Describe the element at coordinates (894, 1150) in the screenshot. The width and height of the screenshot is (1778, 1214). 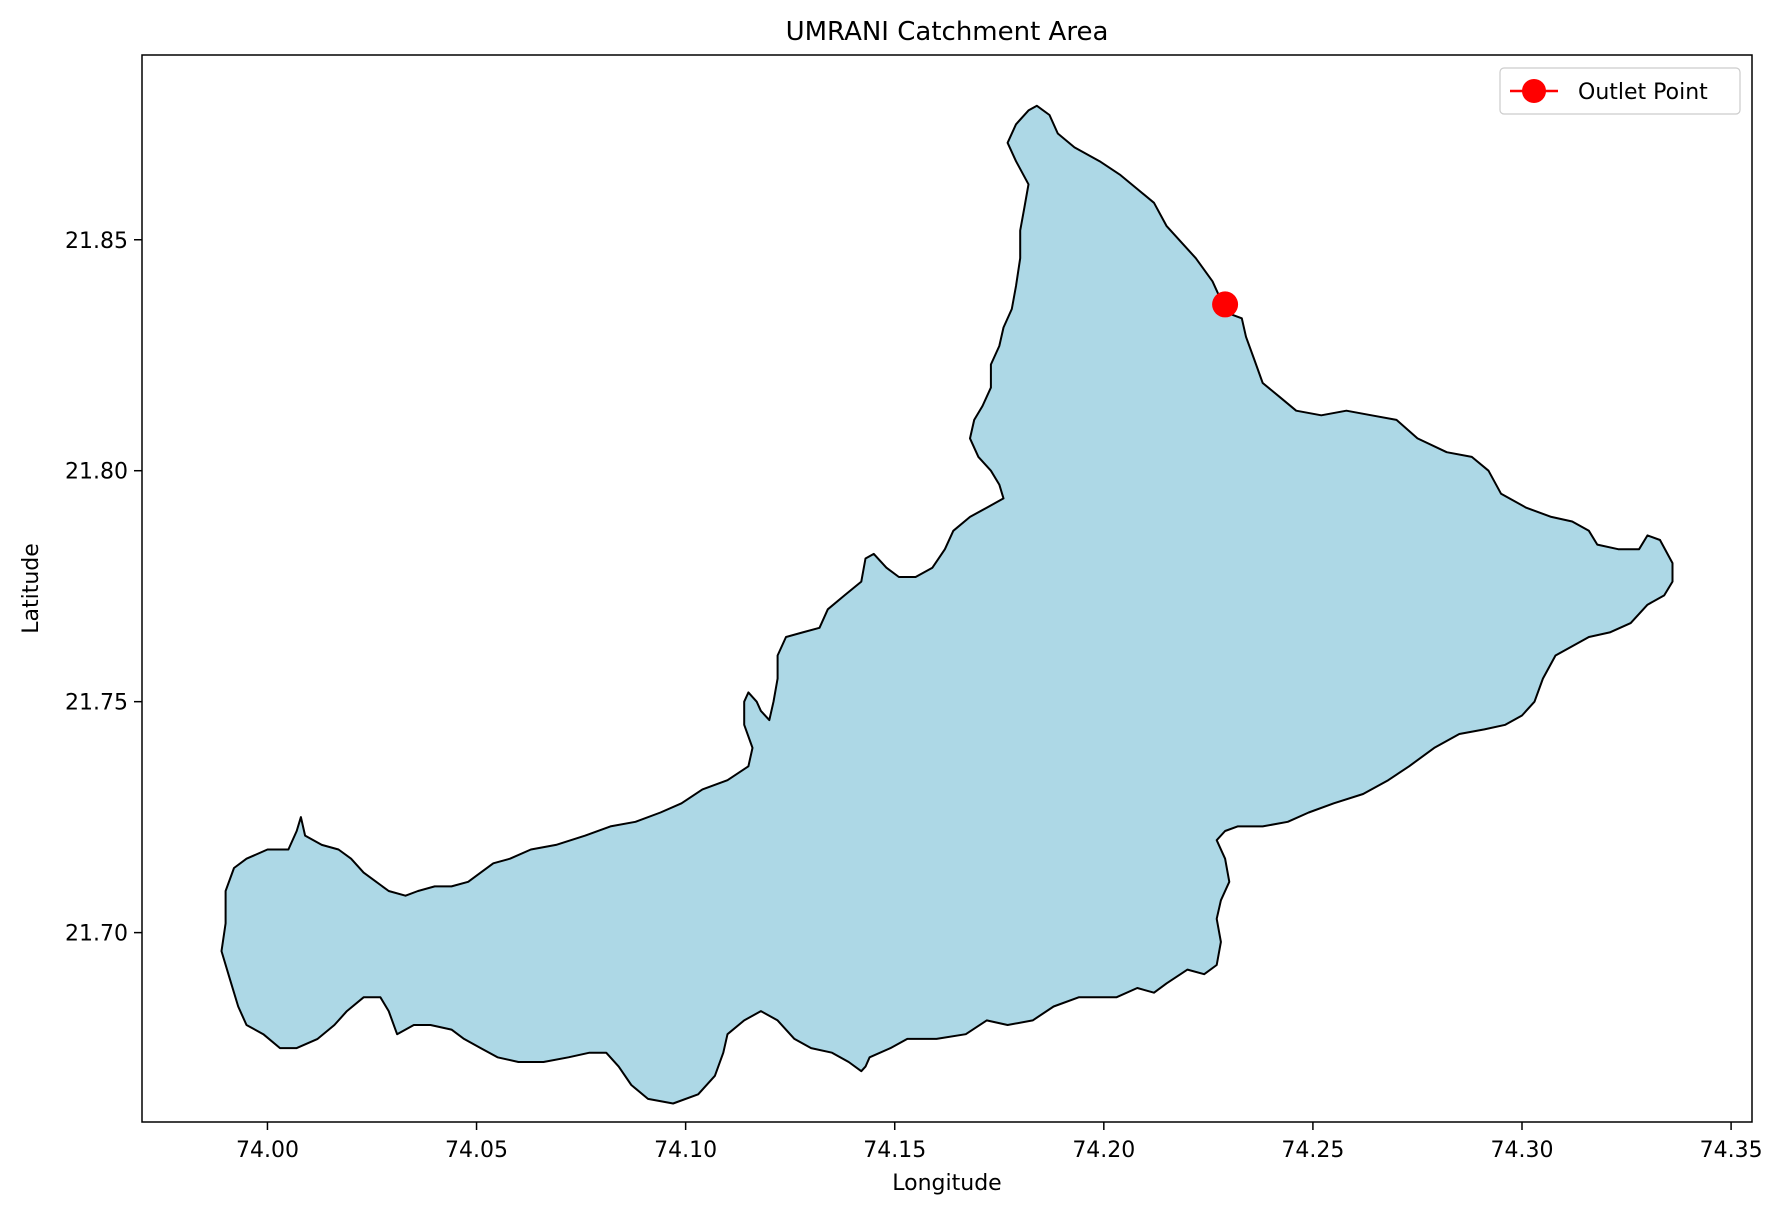
I see `x-tick-label: 74.15` at that location.